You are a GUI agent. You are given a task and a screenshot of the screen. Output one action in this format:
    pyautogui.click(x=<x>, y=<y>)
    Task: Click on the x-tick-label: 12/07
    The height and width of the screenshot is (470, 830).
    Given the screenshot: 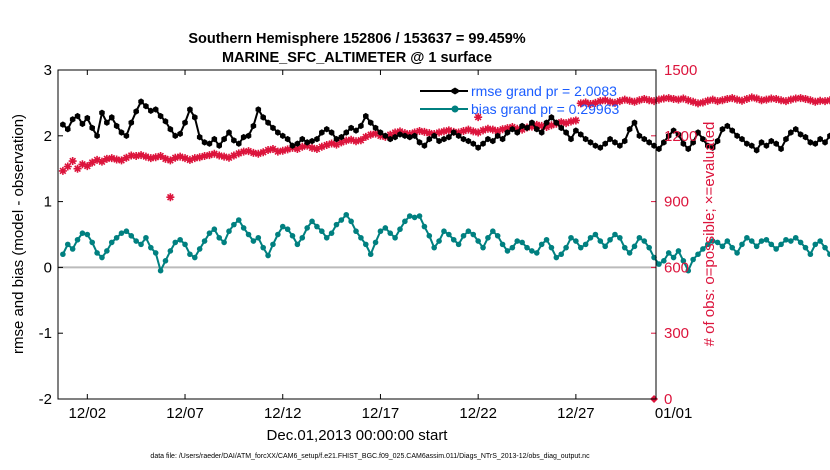 What is the action you would take?
    pyautogui.click(x=185, y=413)
    